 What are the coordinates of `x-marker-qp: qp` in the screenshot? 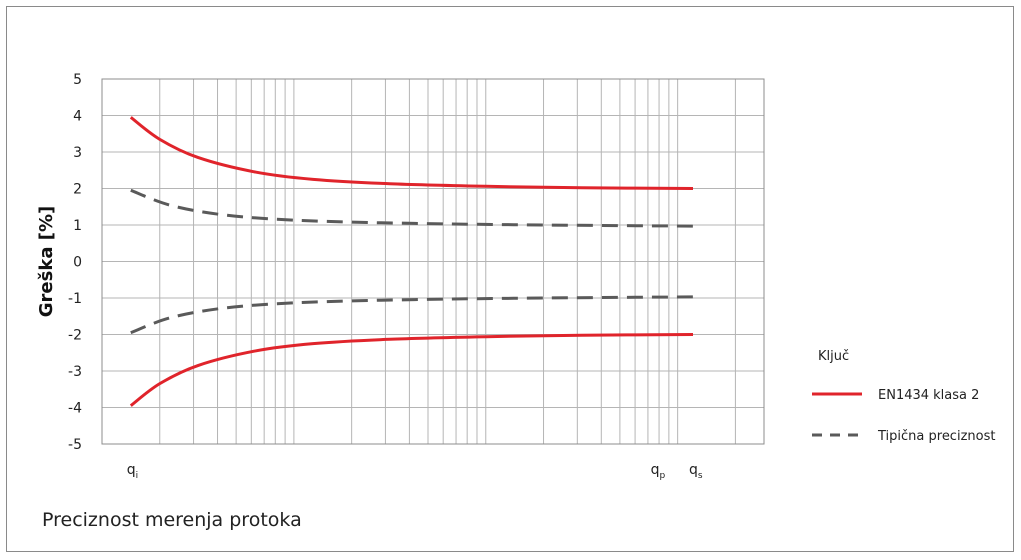 It's located at (658, 471).